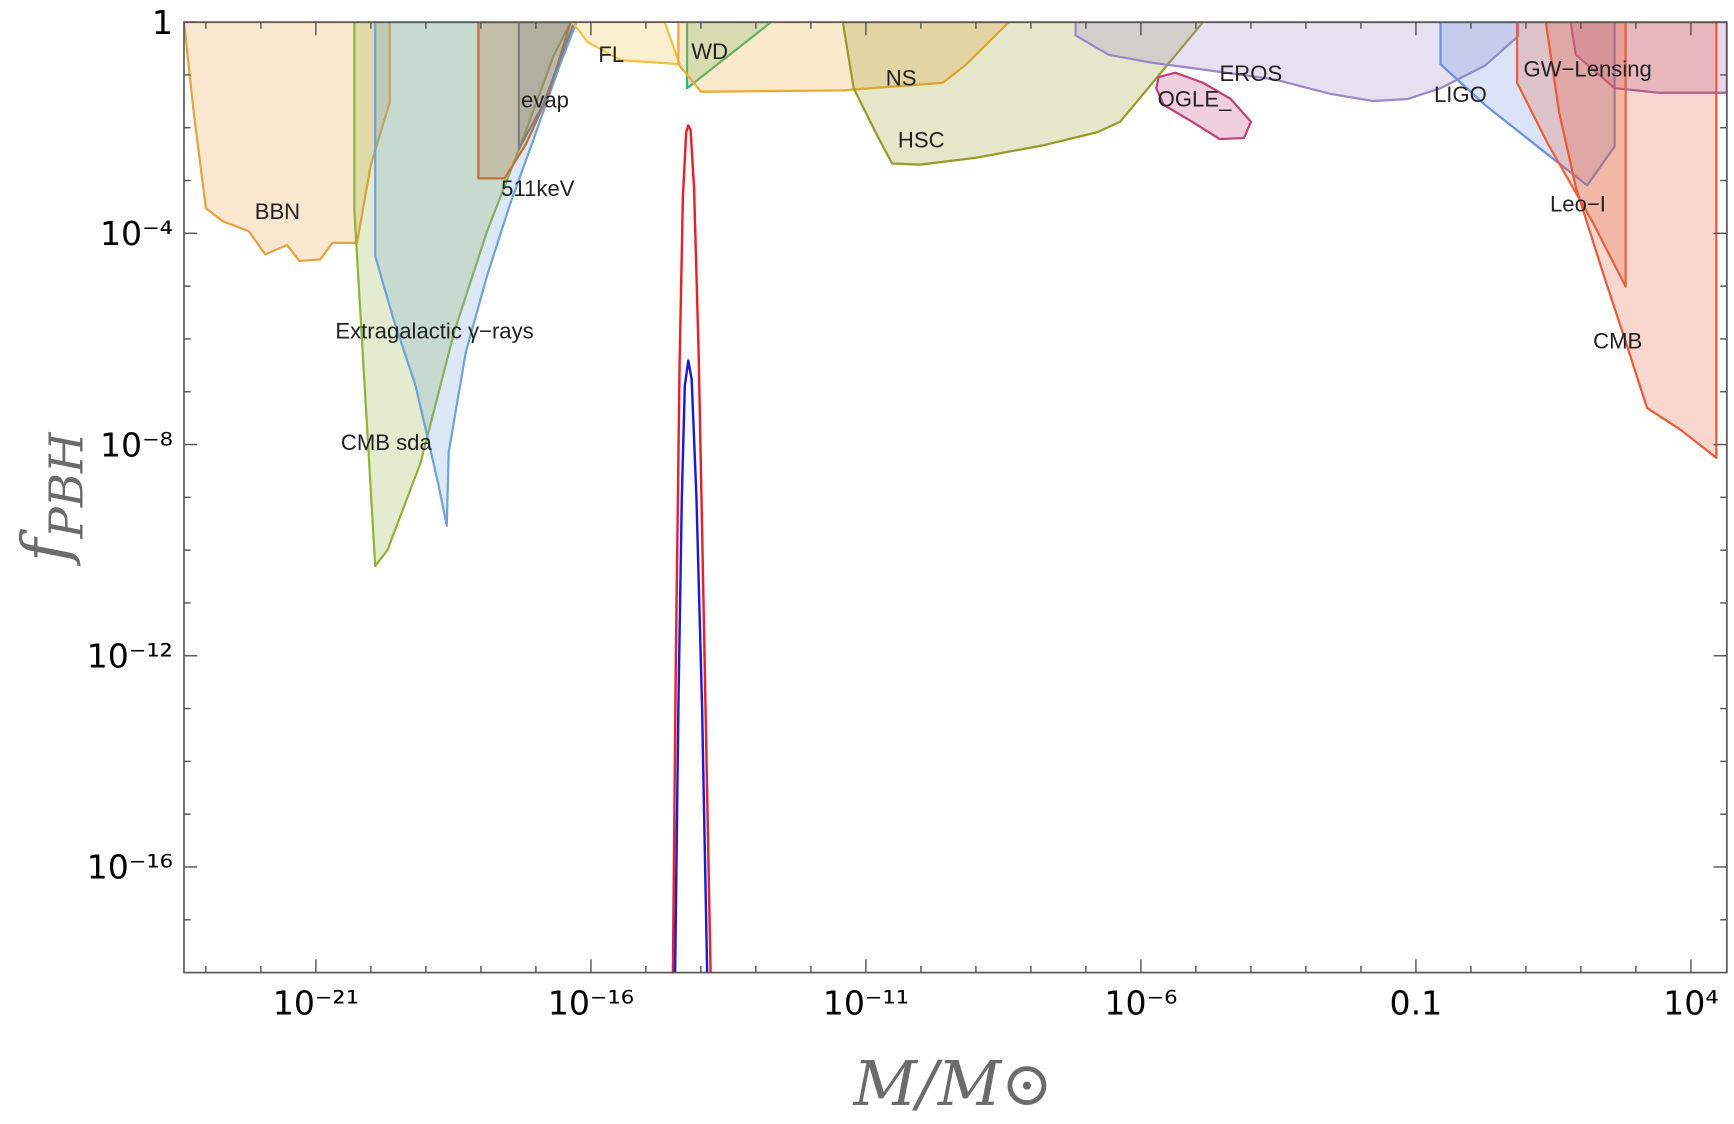 Image resolution: width=1734 pixels, height=1124 pixels. Describe the element at coordinates (1690, 1003) in the screenshot. I see `x-tick-label: 10⁴` at that location.